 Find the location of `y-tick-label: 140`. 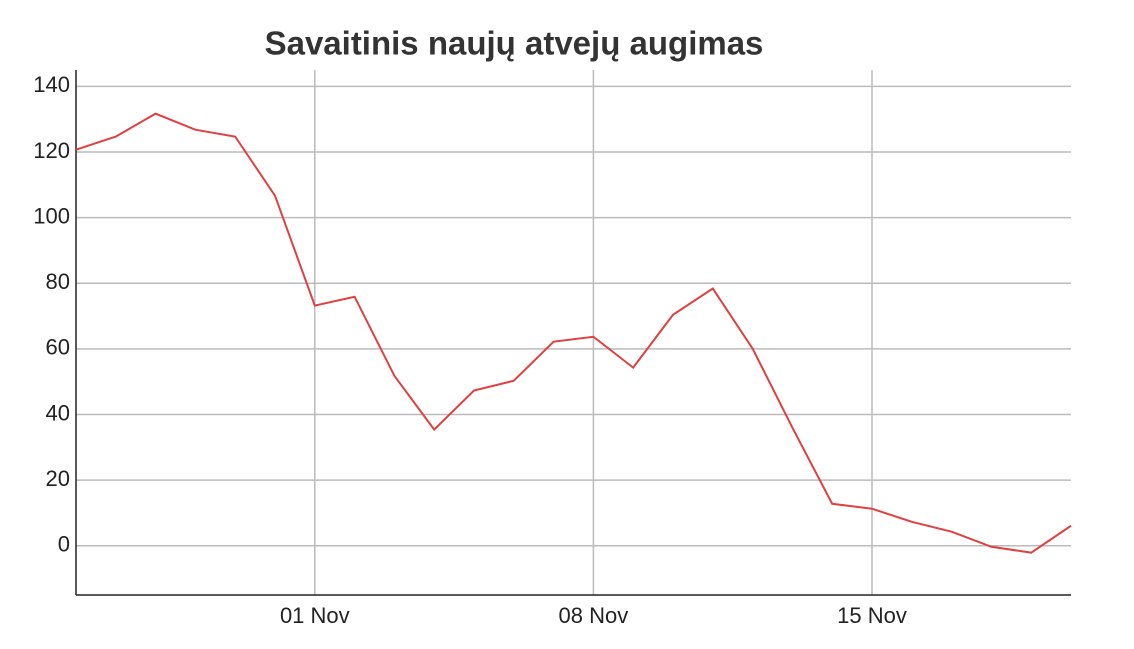

y-tick-label: 140 is located at coordinates (51, 84).